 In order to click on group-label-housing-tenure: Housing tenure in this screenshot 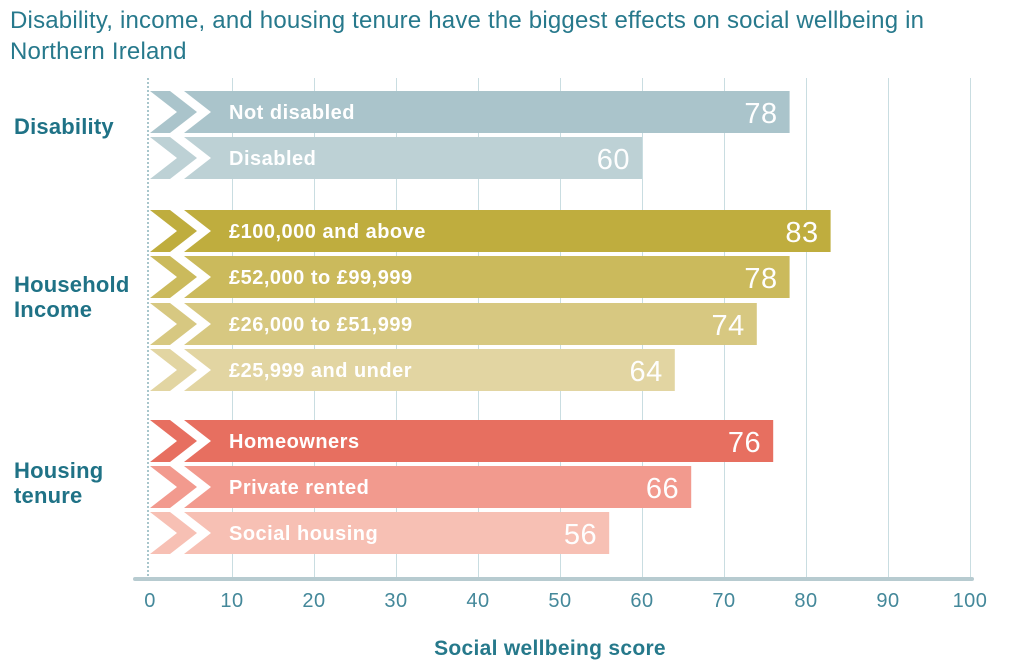, I will do `click(59, 483)`.